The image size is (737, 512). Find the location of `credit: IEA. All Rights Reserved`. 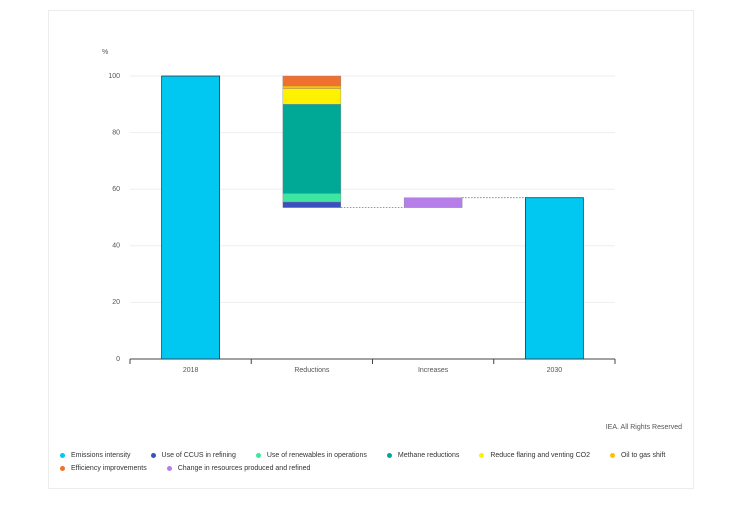

credit: IEA. All Rights Reserved is located at coordinates (644, 427).